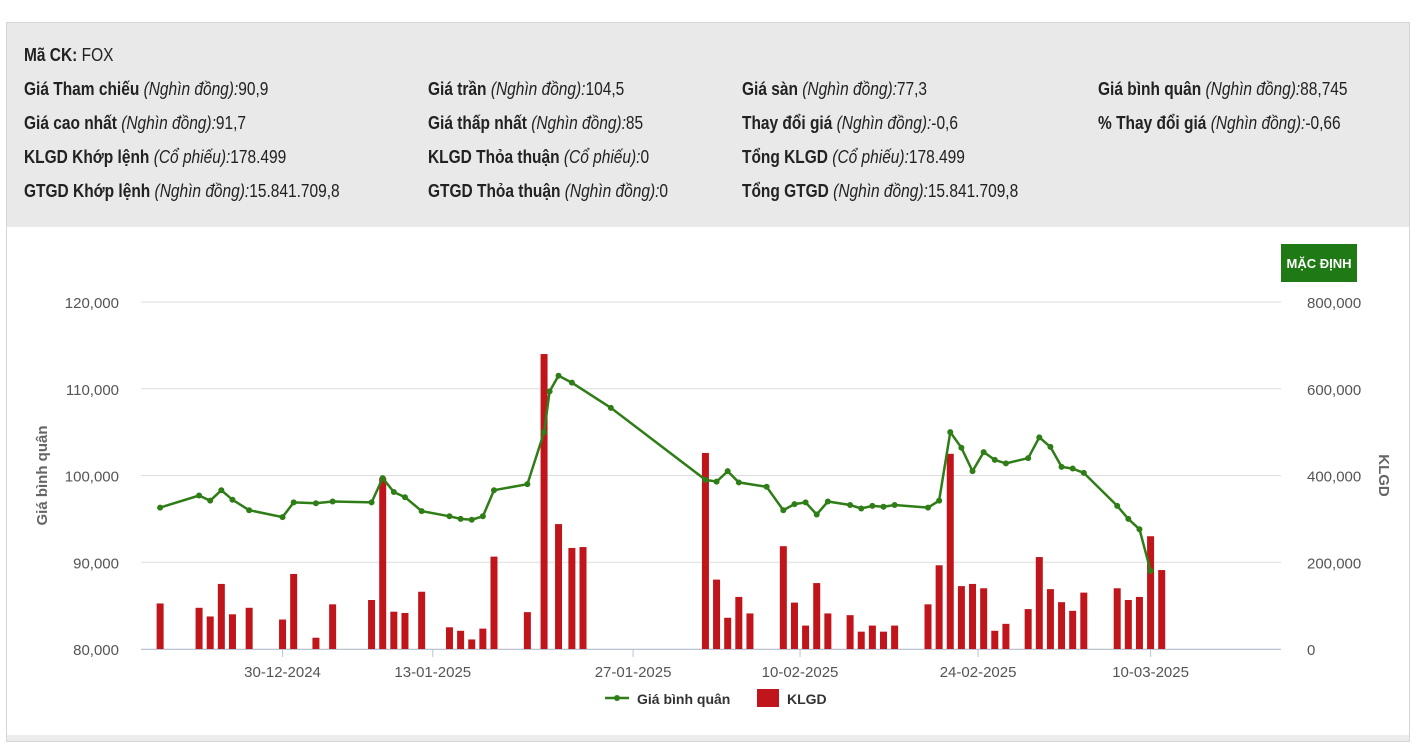  I want to click on default-view-button: MẶC ĐỊNH, so click(1319, 263).